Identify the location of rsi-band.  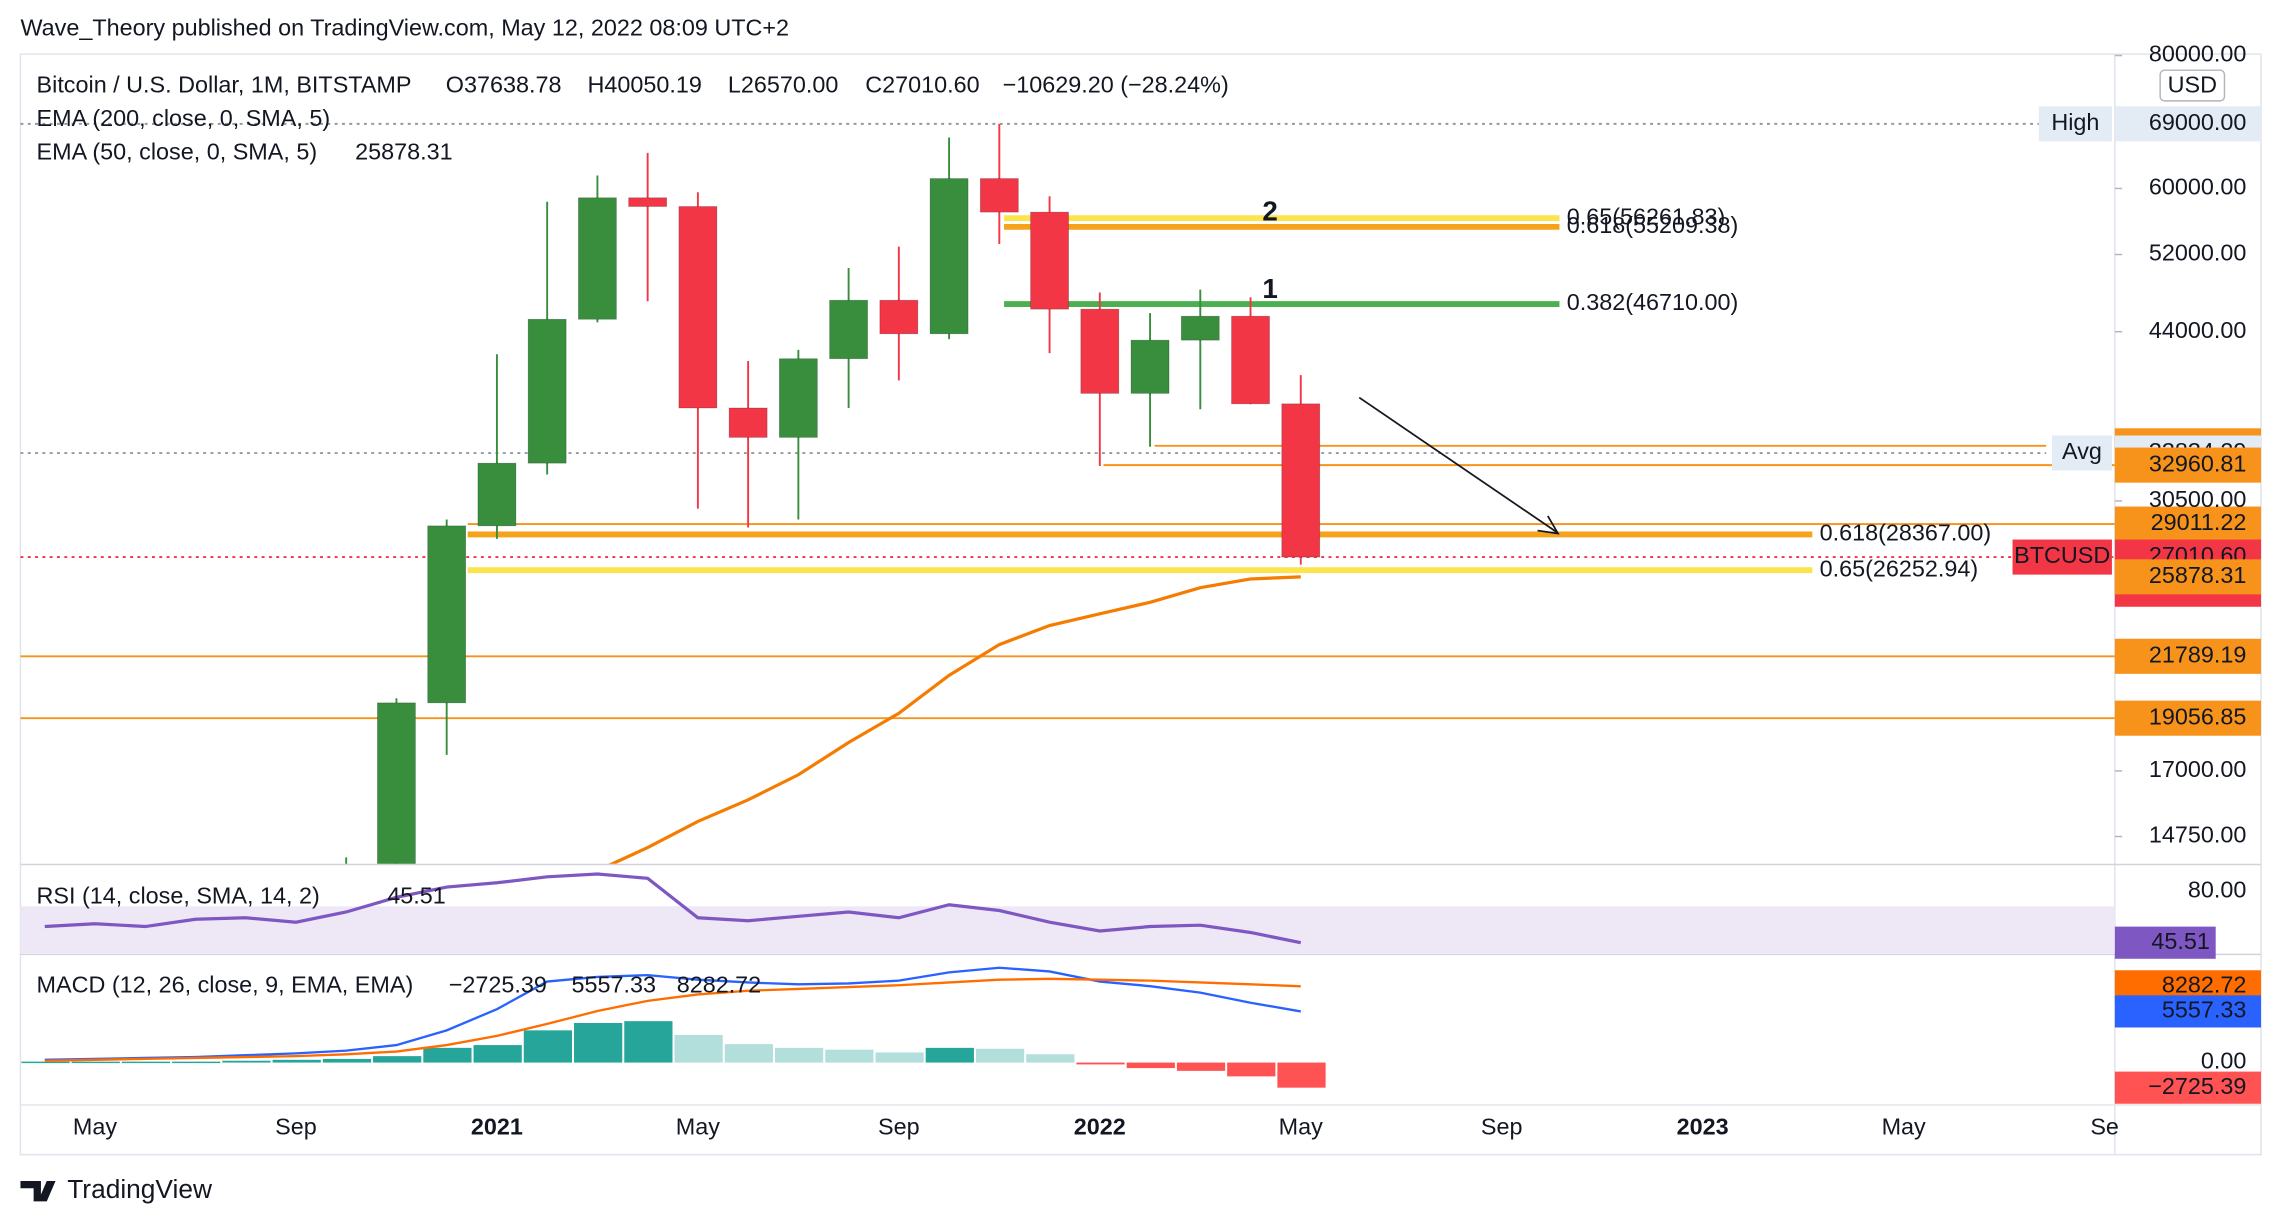
(1067, 929).